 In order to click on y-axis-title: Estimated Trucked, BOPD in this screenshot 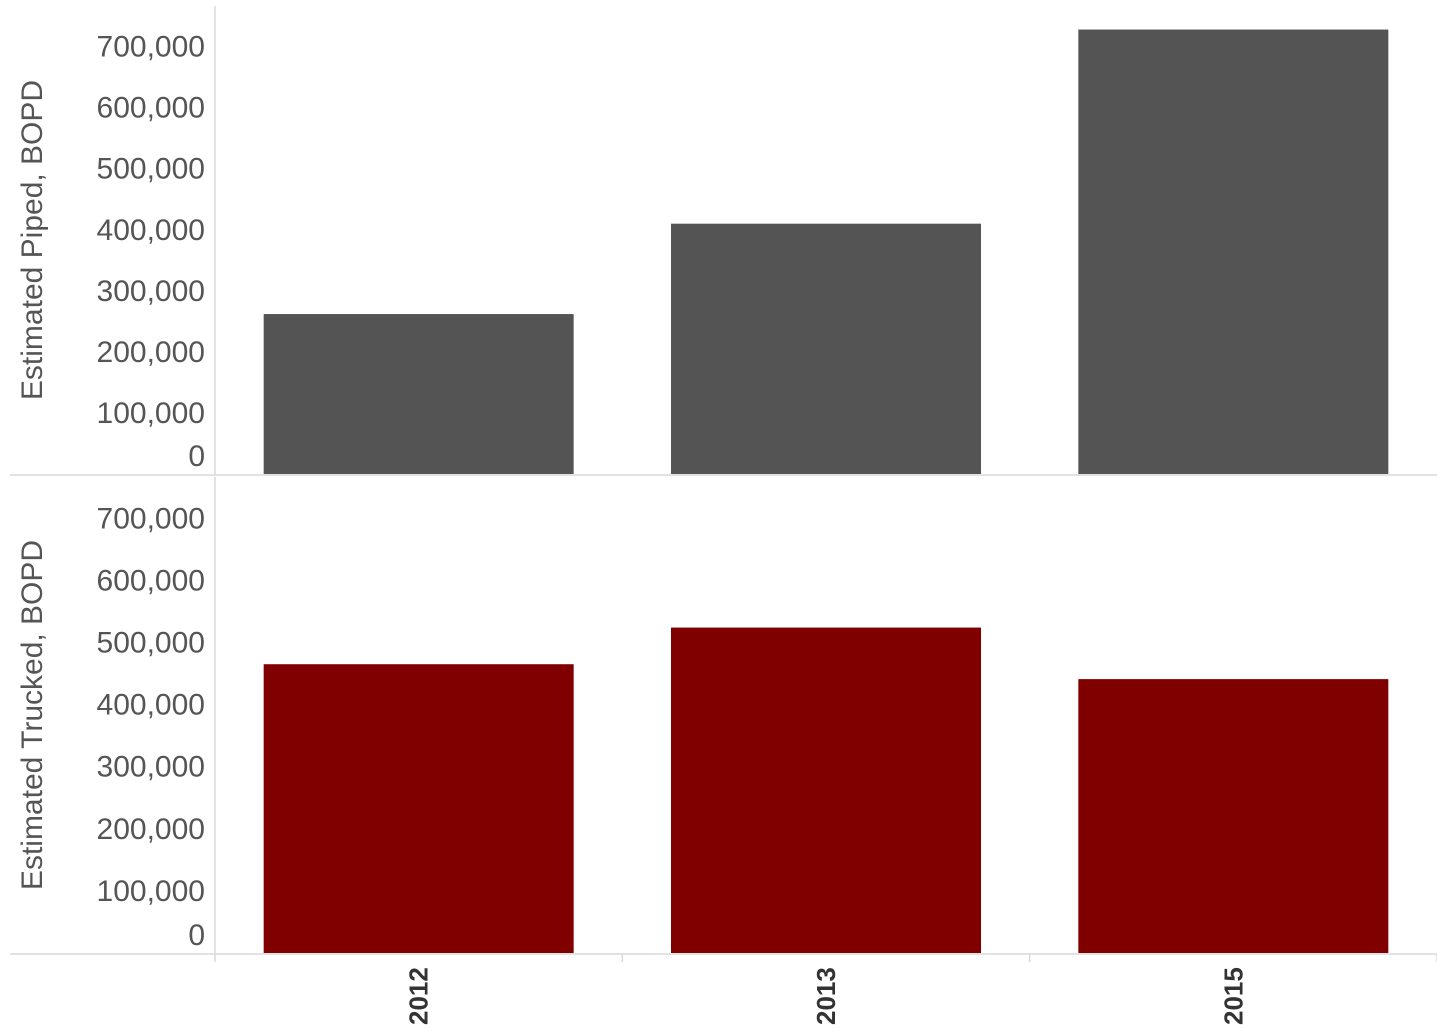, I will do `click(32, 715)`.